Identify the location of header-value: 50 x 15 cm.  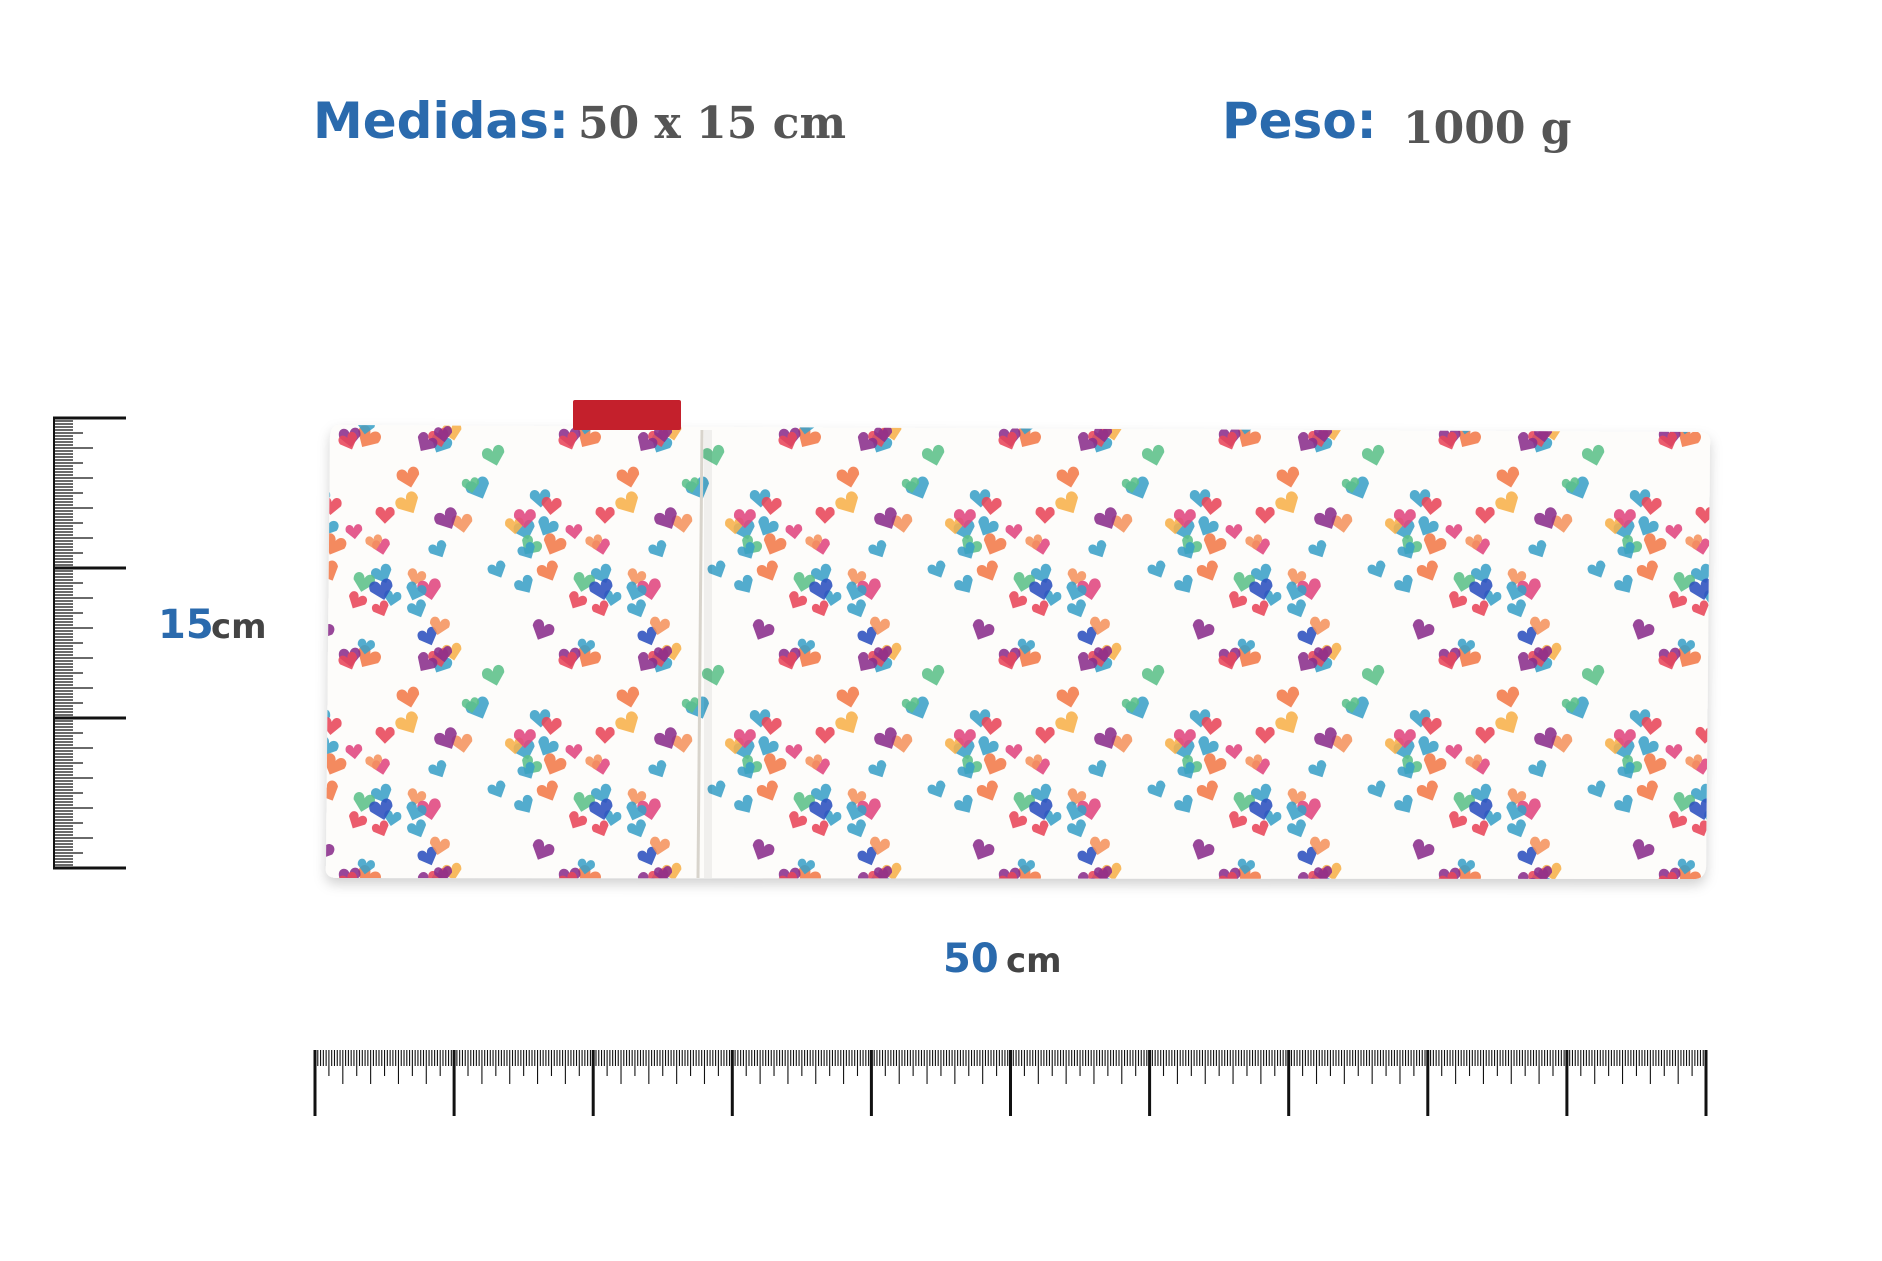
(712, 123).